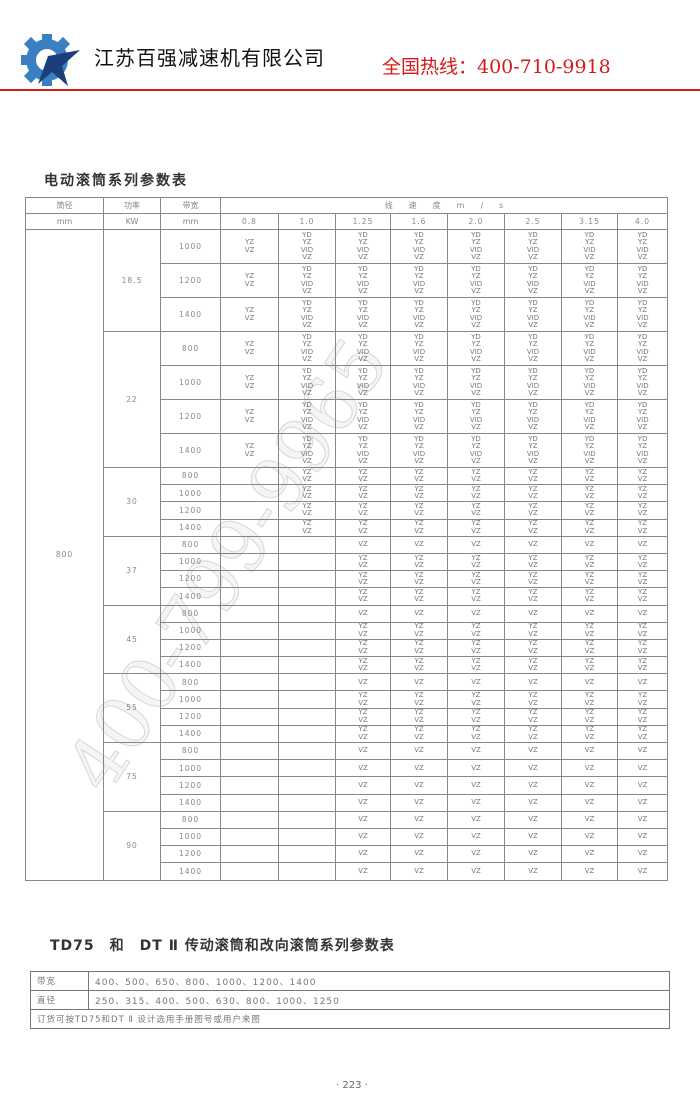 The image size is (700, 1111). What do you see at coordinates (347, 708) in the screenshot?
I see `table-row: 55 800 VZ VZ VZ VZ VZ VZ` at bounding box center [347, 708].